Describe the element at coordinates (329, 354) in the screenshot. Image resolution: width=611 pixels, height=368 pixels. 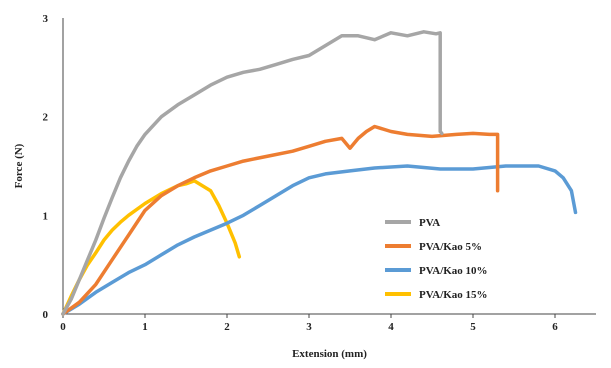
I see `x-axis-title: Extension (mm)` at that location.